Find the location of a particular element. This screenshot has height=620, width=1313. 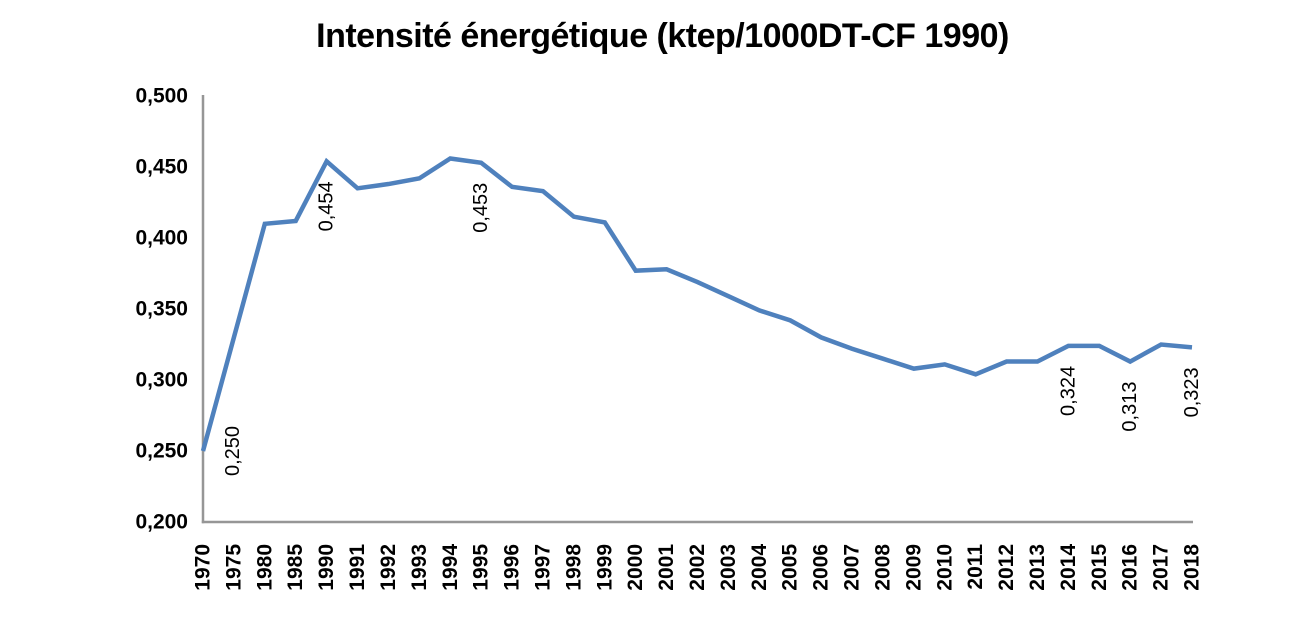

x-tick-label: 2008 is located at coordinates (882, 567).